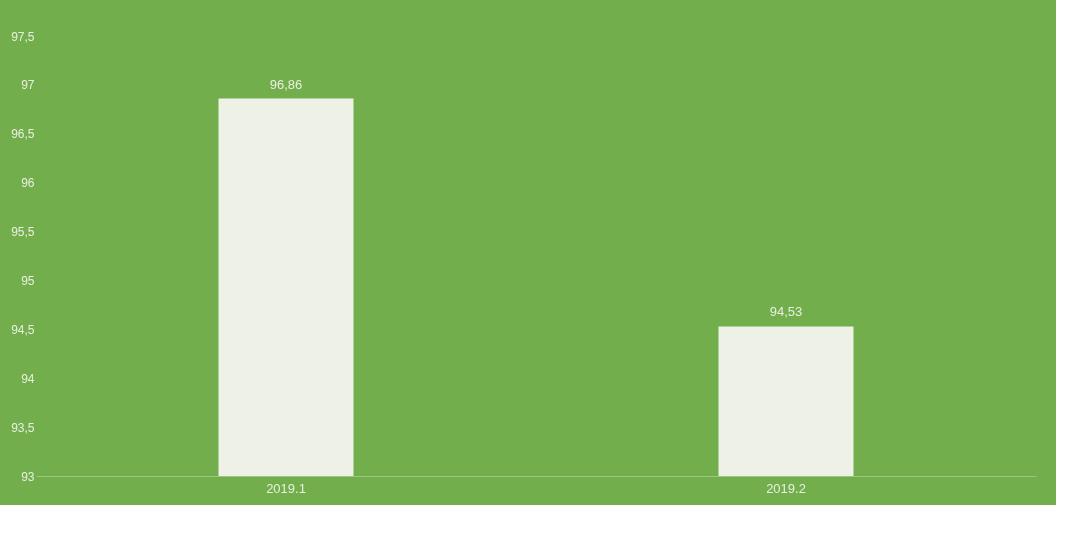  I want to click on y-tick-label: 96,5, so click(23, 134).